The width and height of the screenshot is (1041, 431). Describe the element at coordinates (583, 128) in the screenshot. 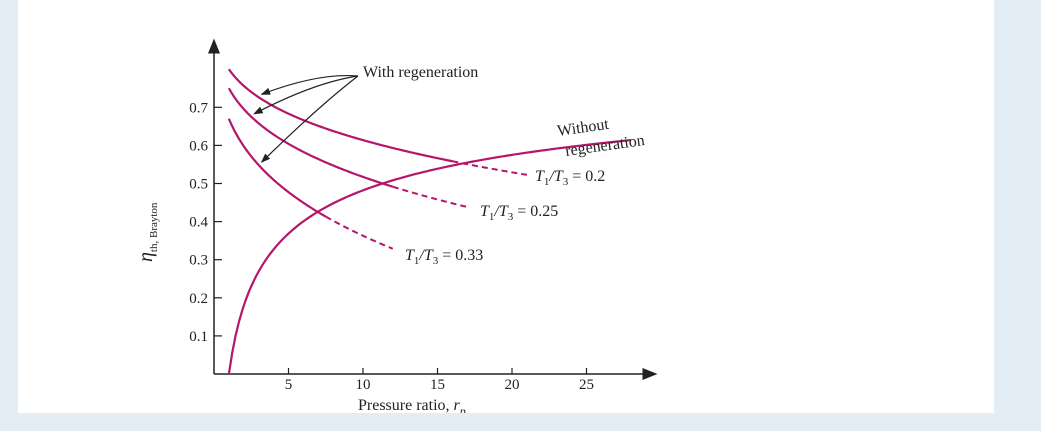

I see `without-regeneration-label-line1: Without` at that location.